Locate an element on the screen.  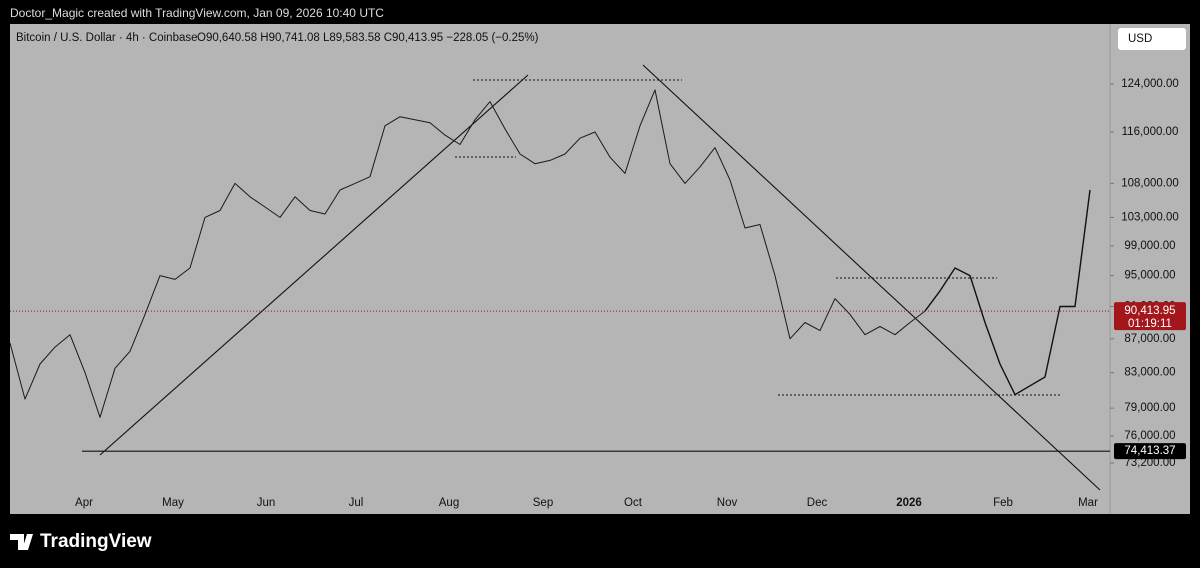
x-tick-label: Nov is located at coordinates (727, 503).